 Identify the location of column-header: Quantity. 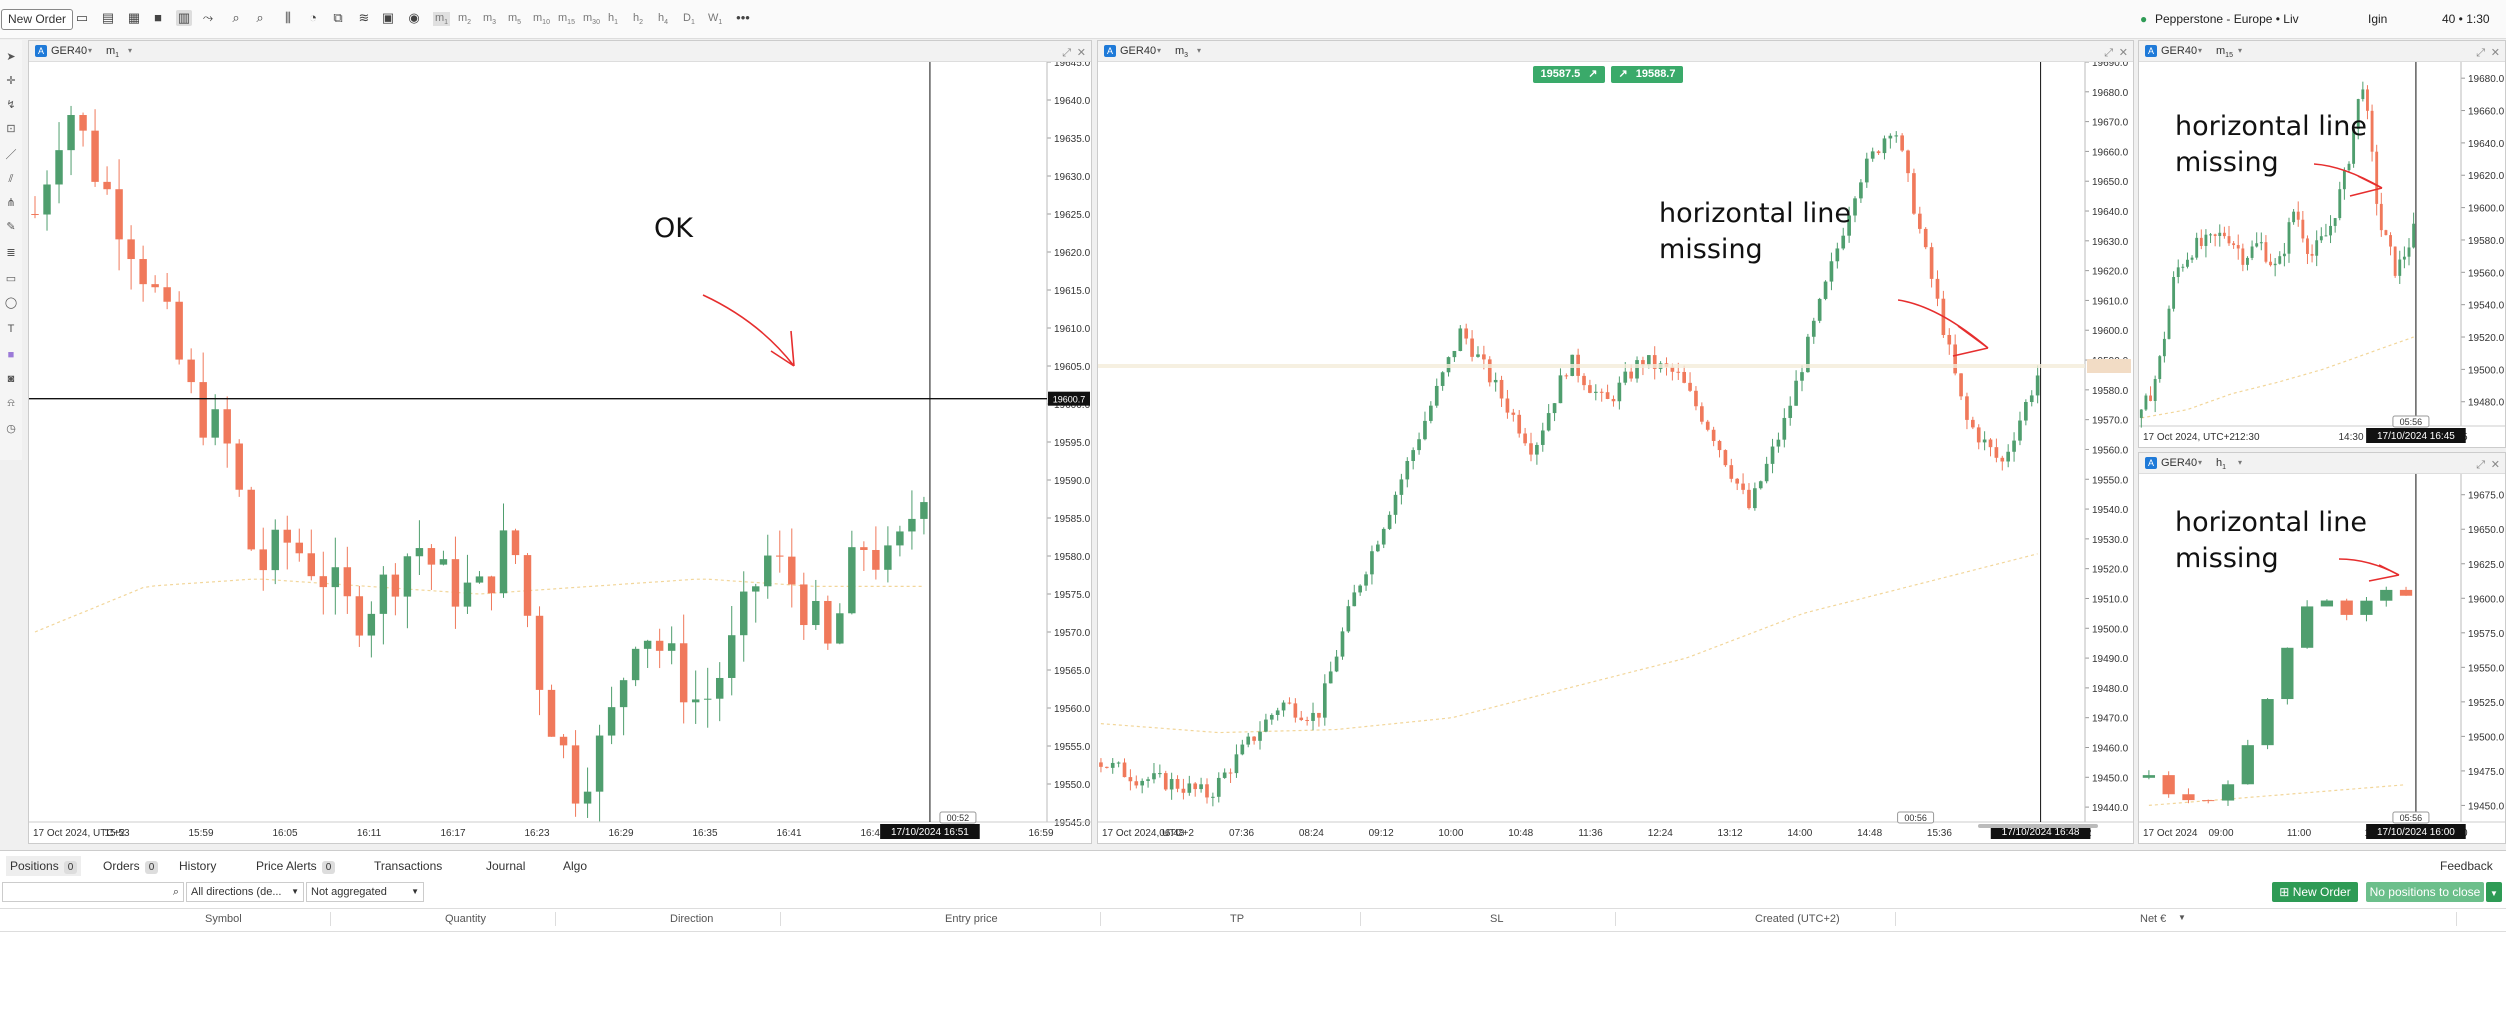
(465, 919).